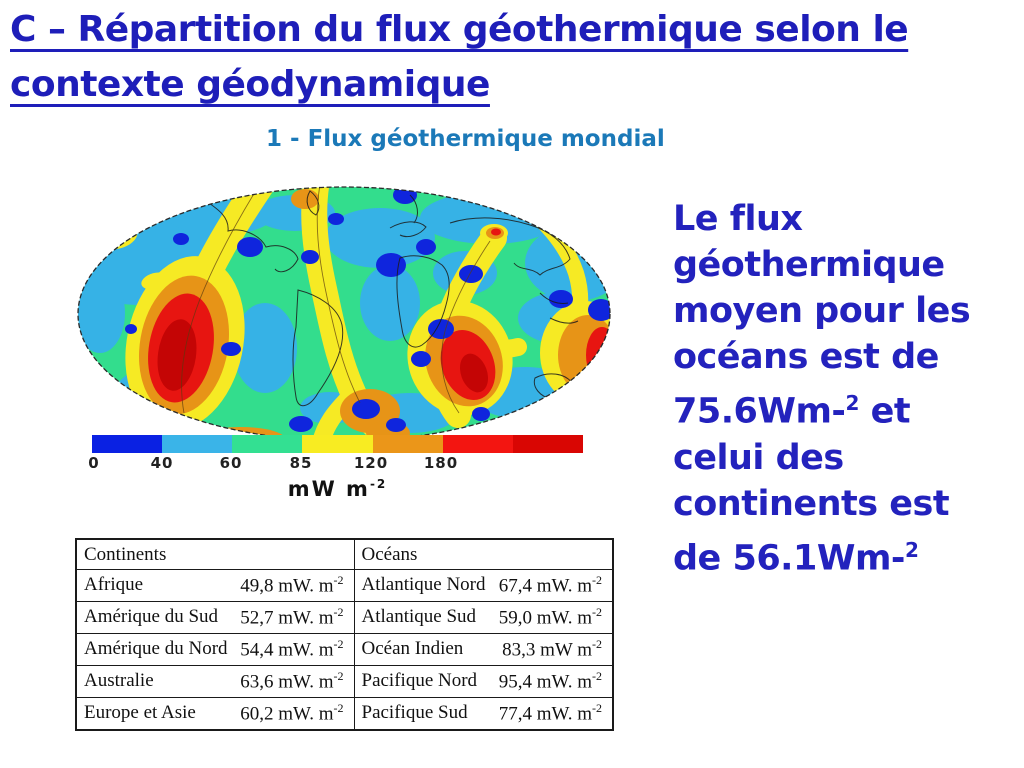  I want to click on ocean-value: 67,4 mW. m-2, so click(550, 585).